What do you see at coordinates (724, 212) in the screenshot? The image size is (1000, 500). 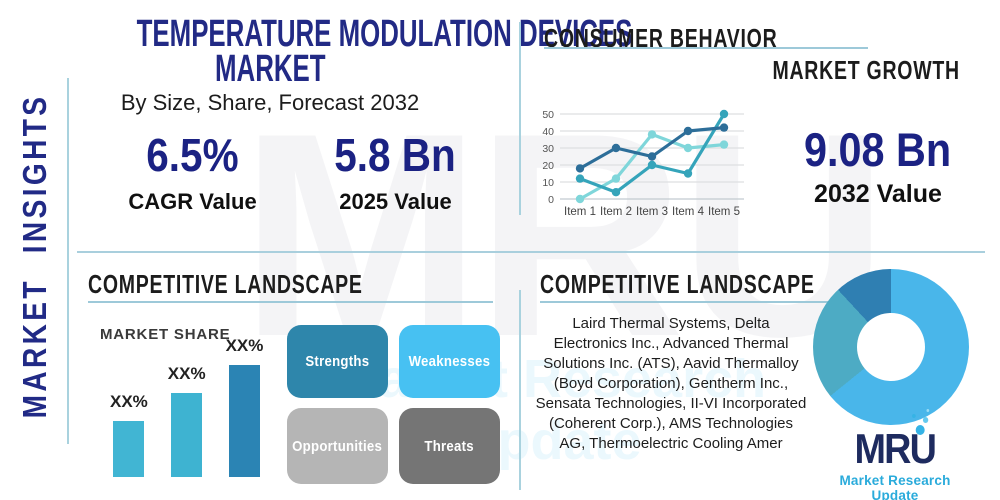 I see `svg-text: Item 5` at bounding box center [724, 212].